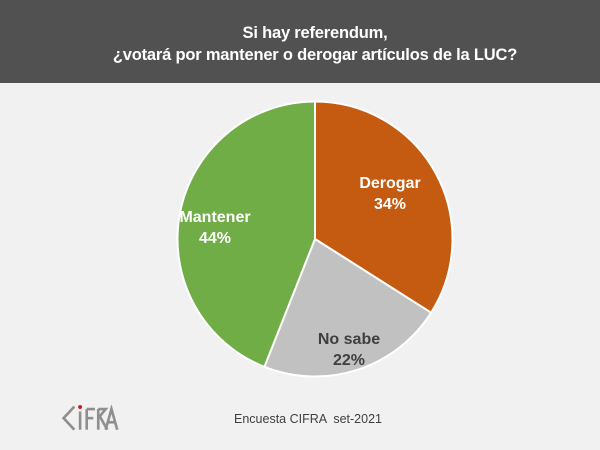 This screenshot has height=450, width=600. What do you see at coordinates (90, 417) in the screenshot?
I see `cifra-logo` at bounding box center [90, 417].